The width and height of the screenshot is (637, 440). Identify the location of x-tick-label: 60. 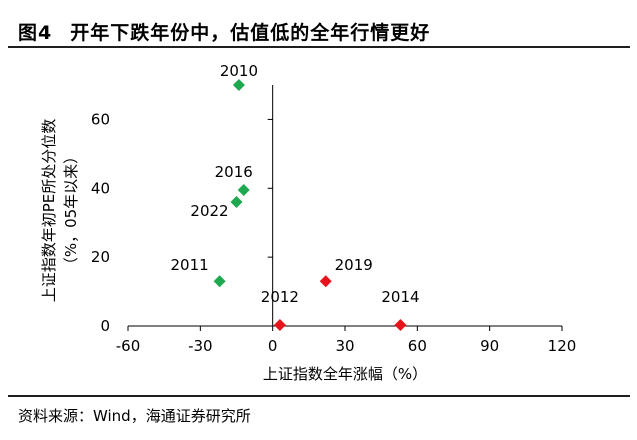
(417, 346).